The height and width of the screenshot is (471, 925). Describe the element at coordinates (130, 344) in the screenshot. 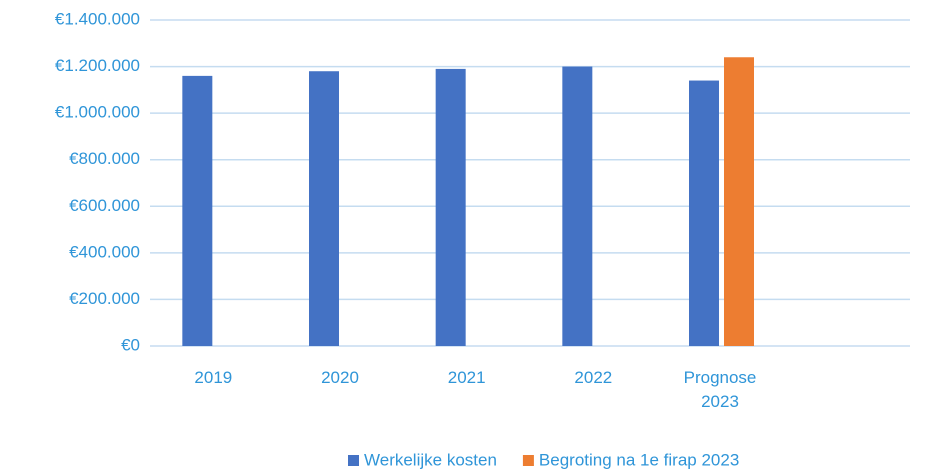

I see `y-tick-label: €0` at that location.